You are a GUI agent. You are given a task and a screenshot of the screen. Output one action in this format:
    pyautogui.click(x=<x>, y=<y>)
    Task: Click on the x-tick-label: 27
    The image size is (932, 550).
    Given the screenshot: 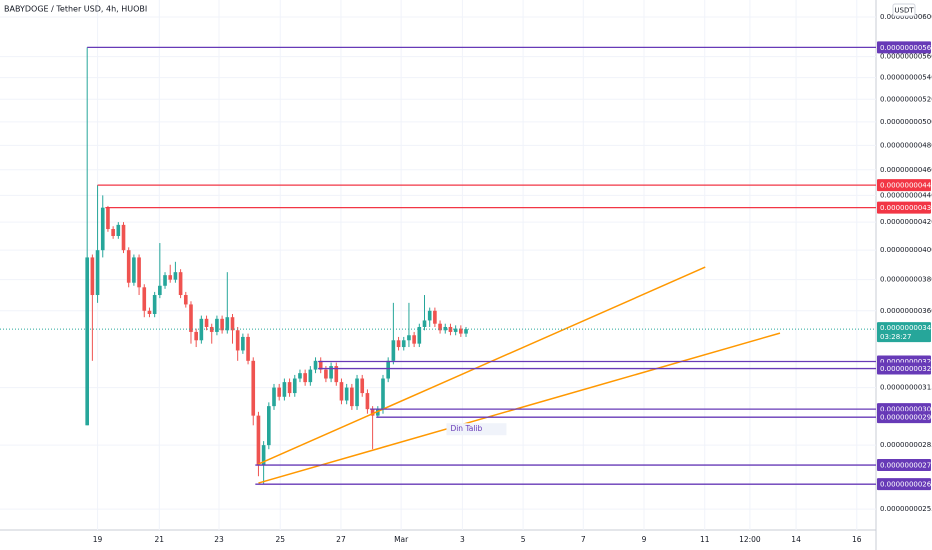 What is the action you would take?
    pyautogui.click(x=341, y=539)
    